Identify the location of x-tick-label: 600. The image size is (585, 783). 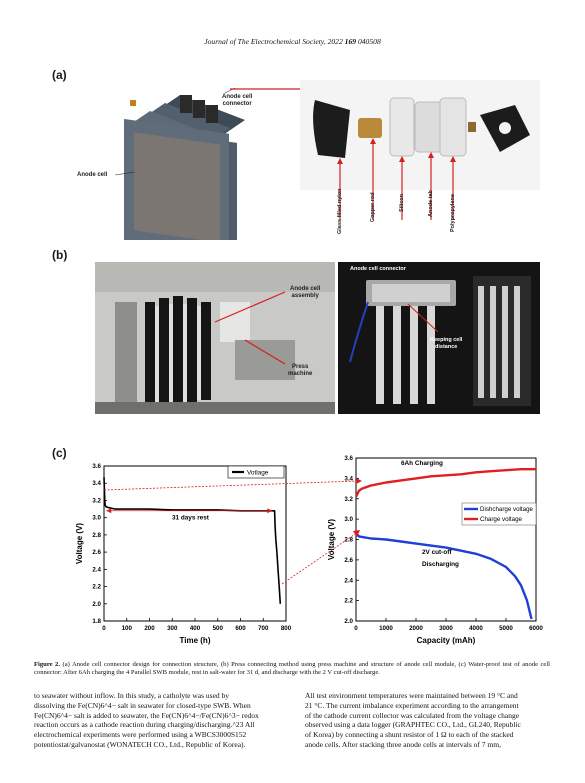
(240, 628).